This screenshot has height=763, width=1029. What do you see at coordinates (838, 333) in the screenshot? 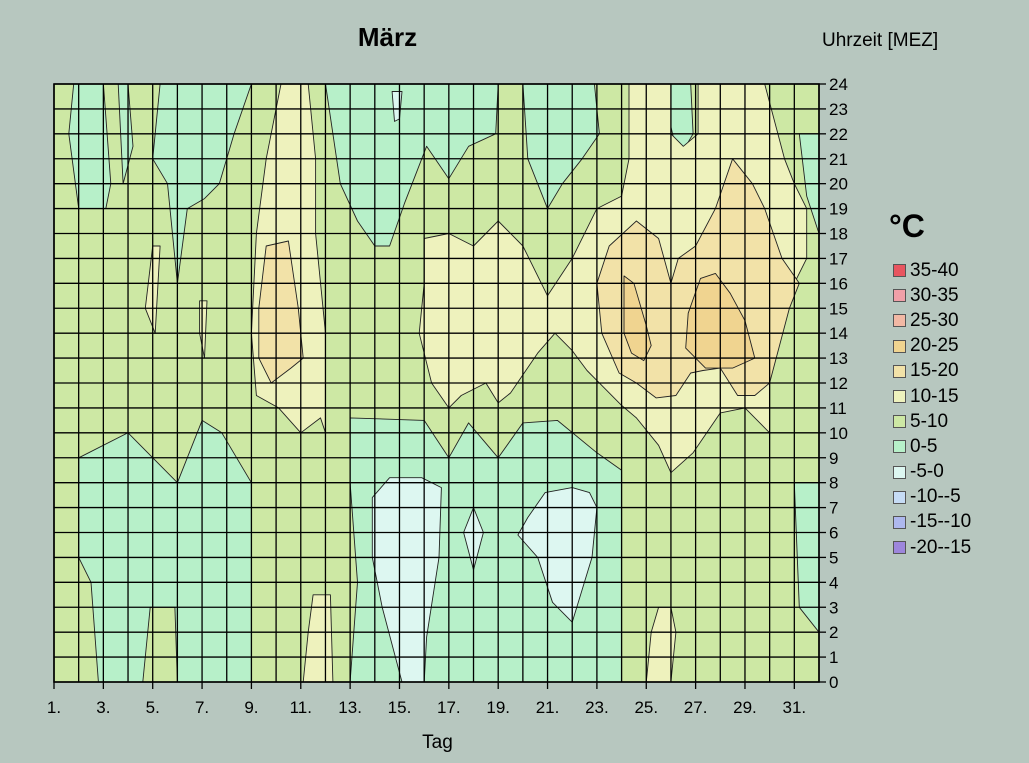
I see `y-tick-label: 14` at bounding box center [838, 333].